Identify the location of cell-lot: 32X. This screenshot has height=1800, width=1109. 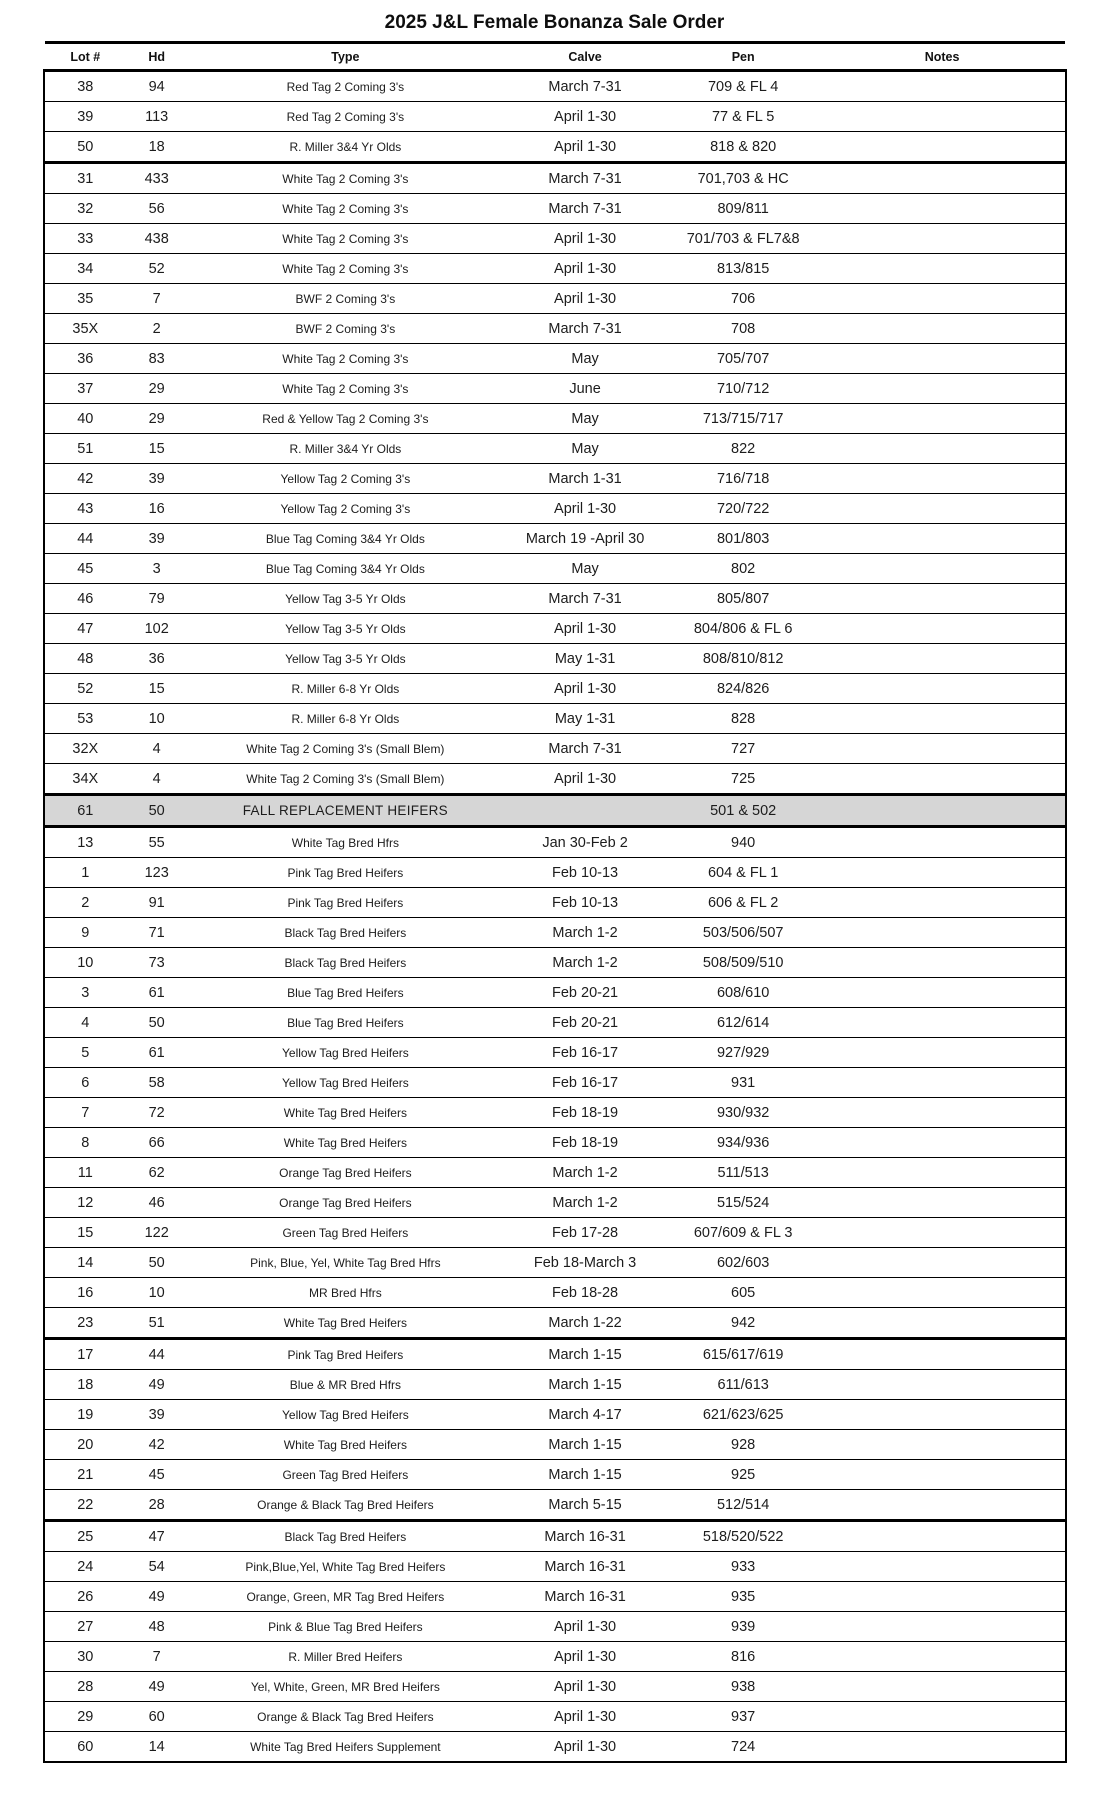
(85, 748).